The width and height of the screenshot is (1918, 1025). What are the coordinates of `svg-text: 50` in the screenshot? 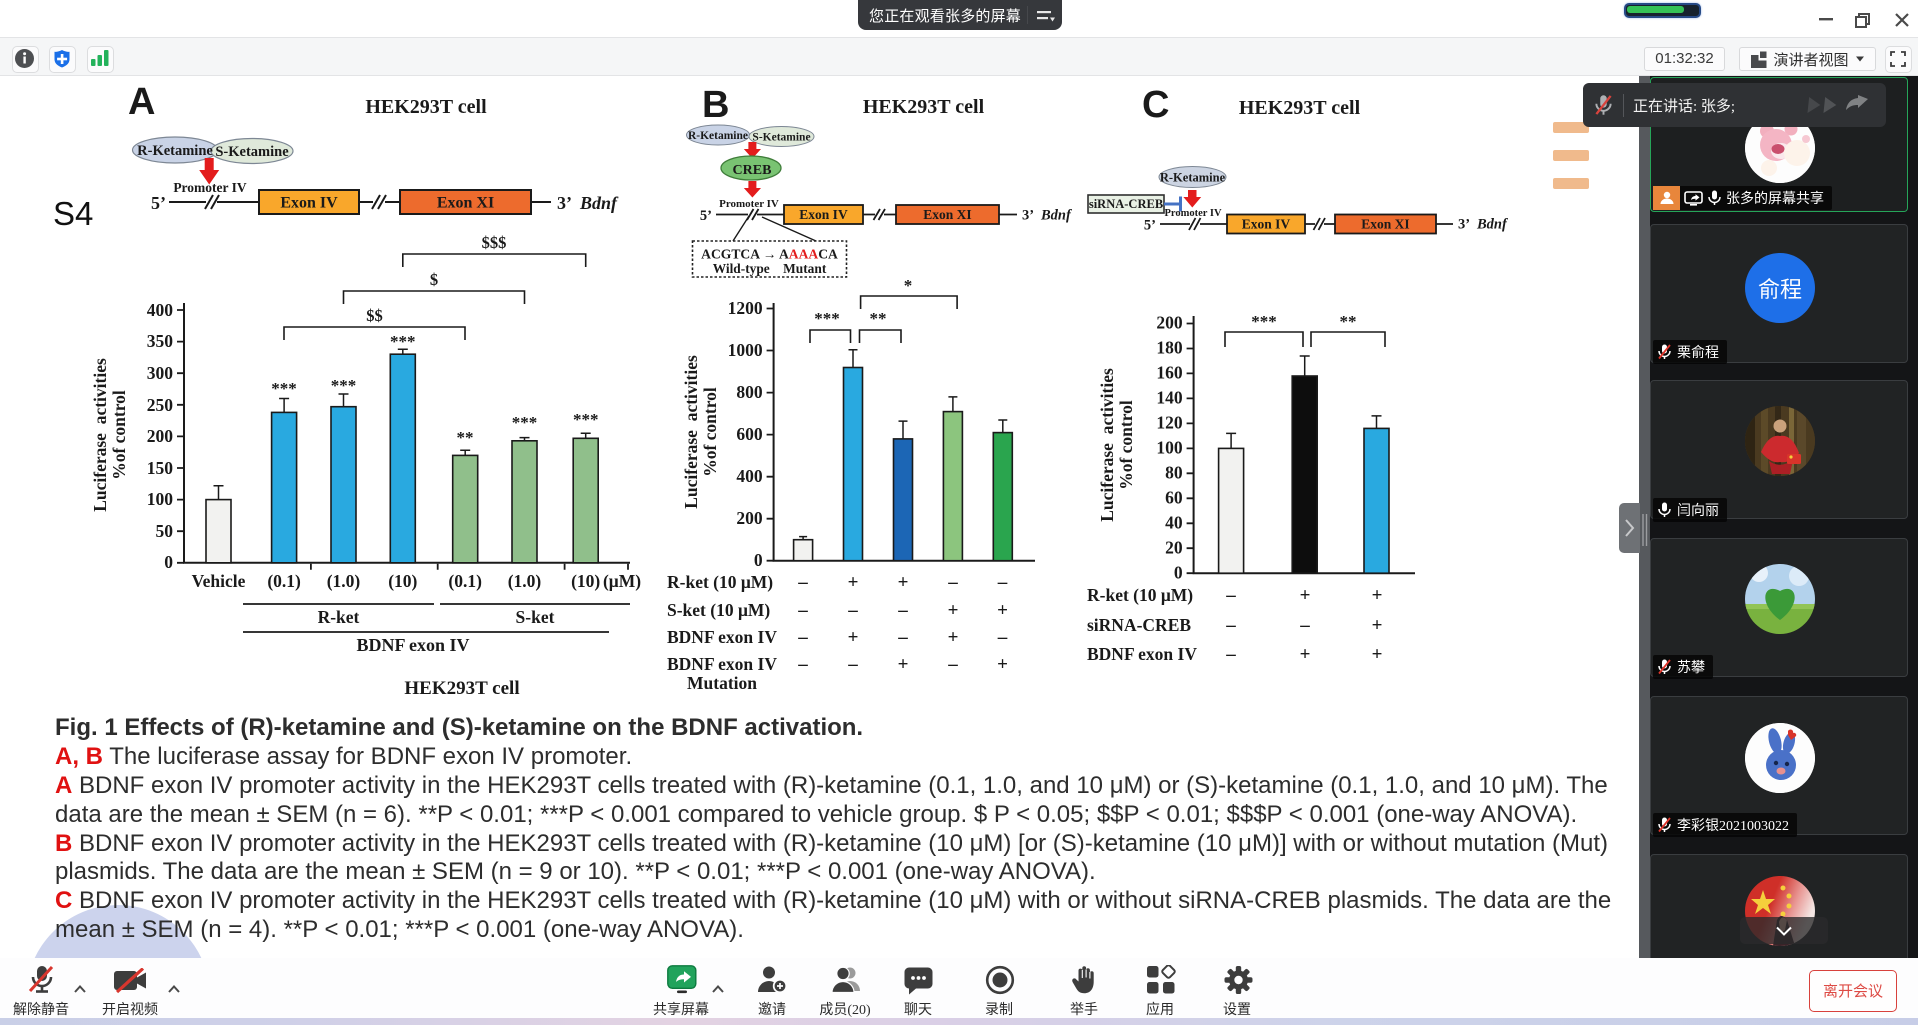 It's located at (165, 531).